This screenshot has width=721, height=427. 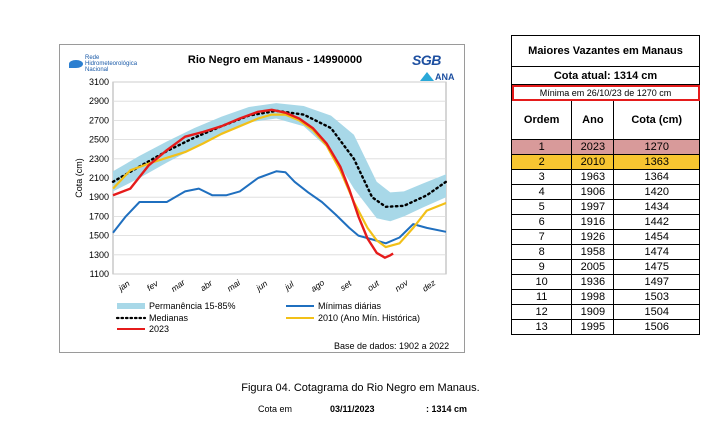 I want to click on x-tick-label: fev, so click(x=153, y=285).